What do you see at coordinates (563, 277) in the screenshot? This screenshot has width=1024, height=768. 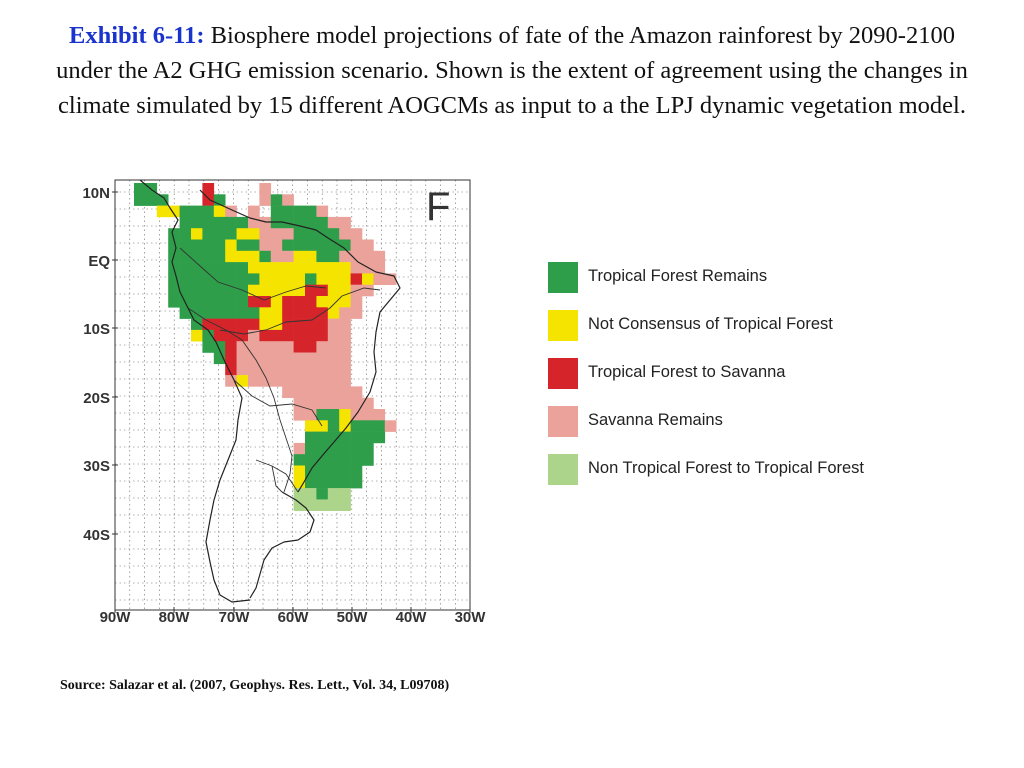 I see `legend-swatch` at bounding box center [563, 277].